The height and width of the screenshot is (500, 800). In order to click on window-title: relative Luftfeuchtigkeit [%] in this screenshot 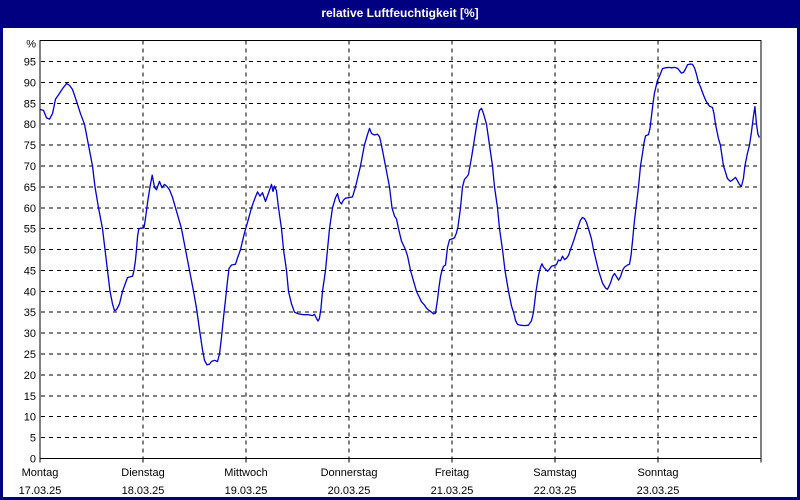, I will do `click(400, 13)`.